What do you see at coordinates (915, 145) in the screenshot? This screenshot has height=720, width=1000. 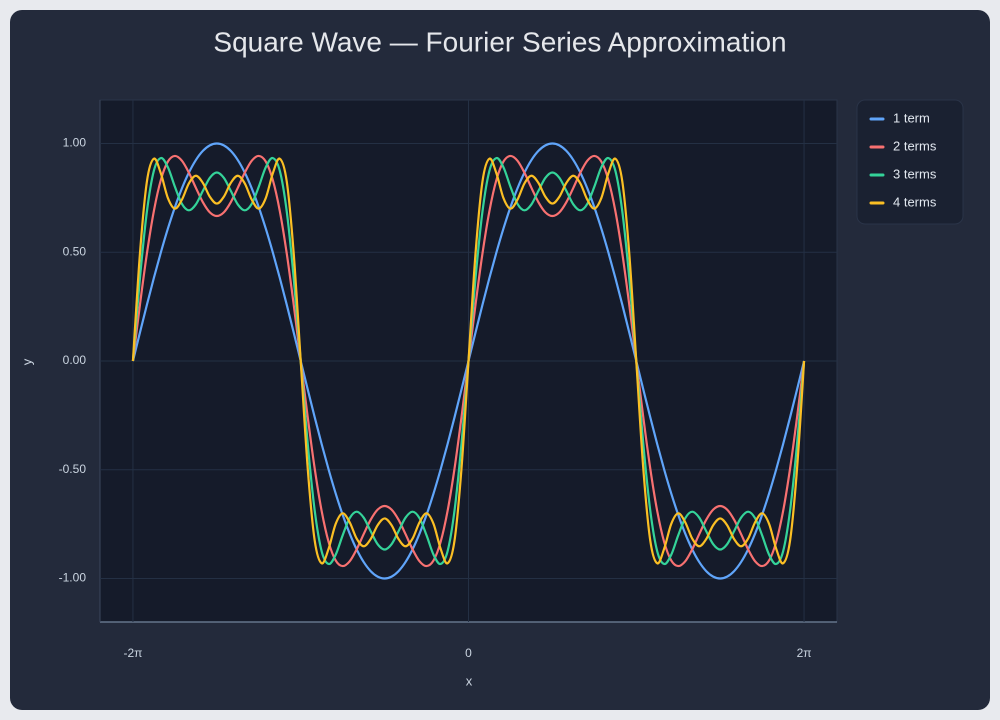 I see `legend-label: 2 terms` at bounding box center [915, 145].